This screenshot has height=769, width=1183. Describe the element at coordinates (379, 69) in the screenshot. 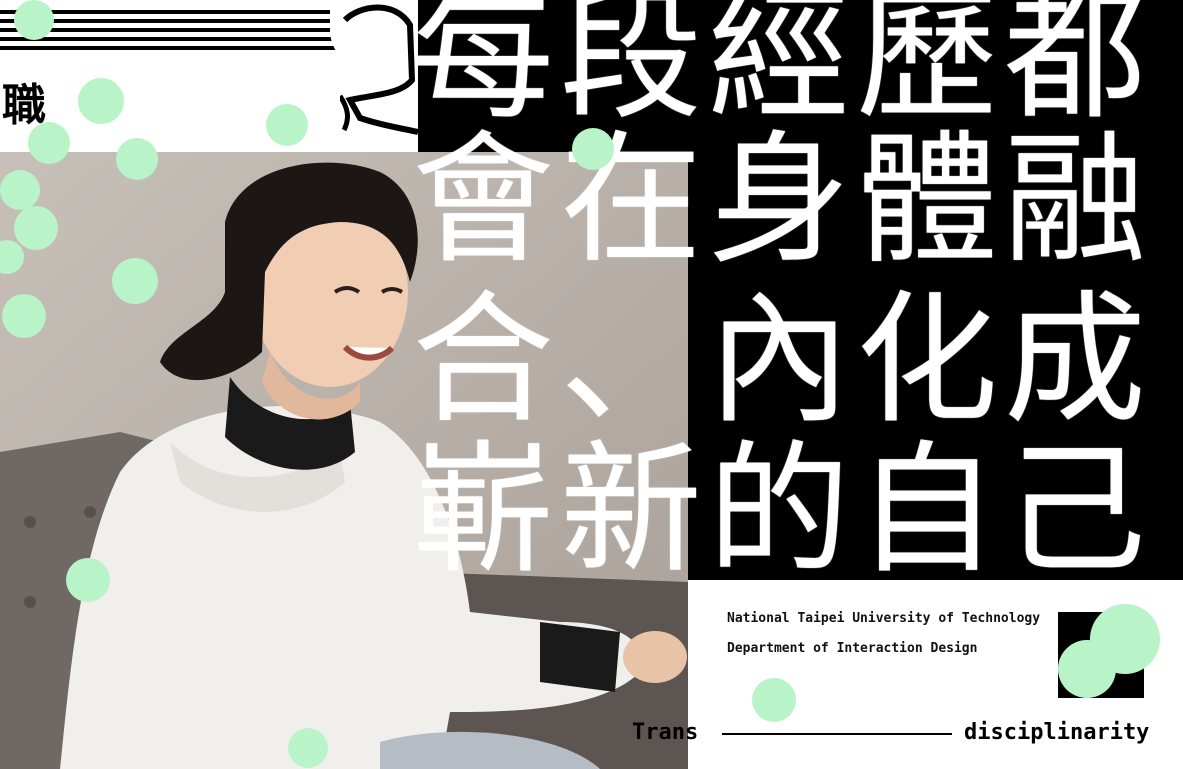

I see `profile-outline-illustration` at that location.